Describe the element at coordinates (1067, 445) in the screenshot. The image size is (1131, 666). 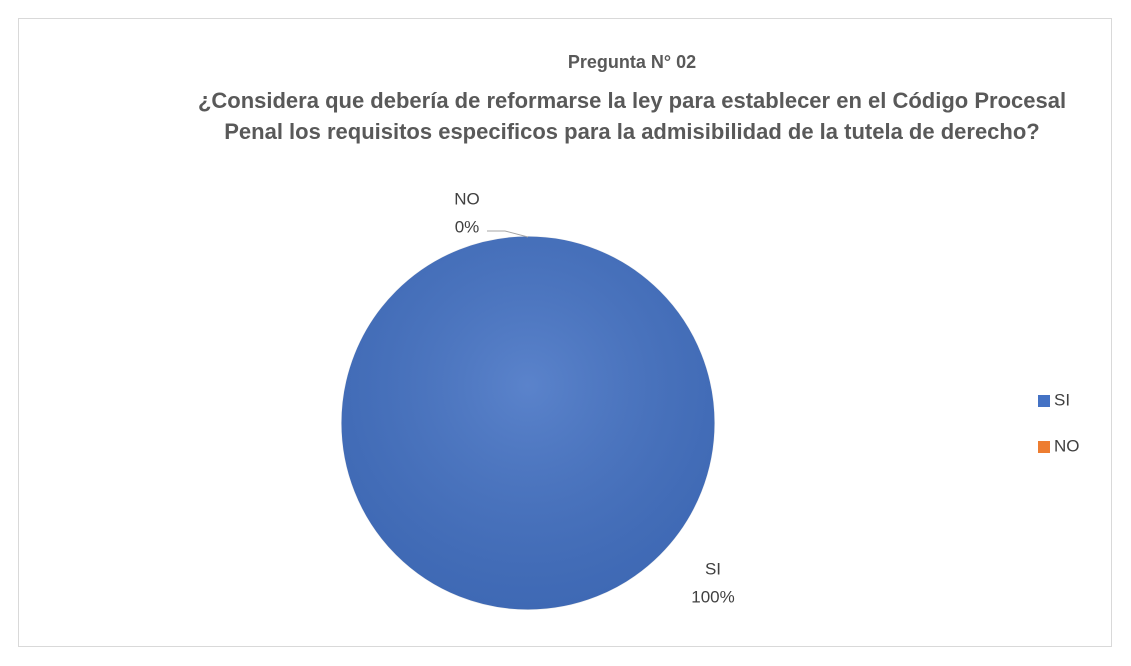
I see `legend-label: NO` at that location.